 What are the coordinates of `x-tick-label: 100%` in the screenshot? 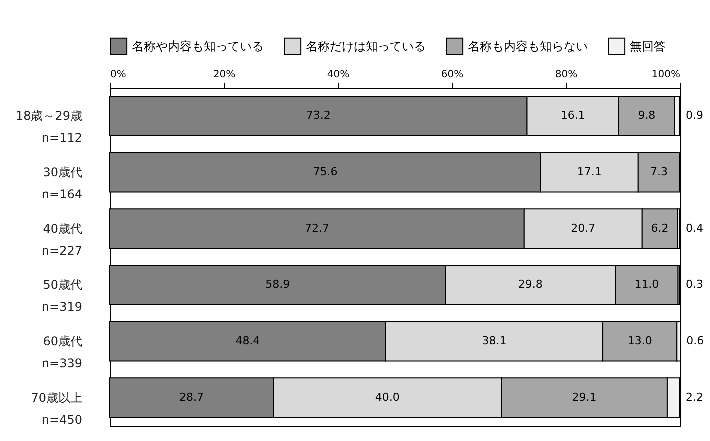 It's located at (666, 75).